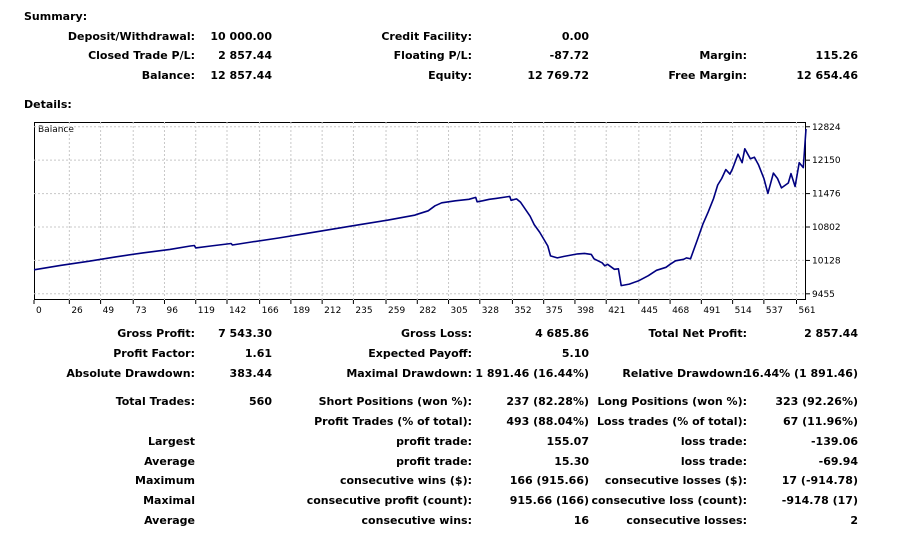 Image resolution: width=901 pixels, height=537 pixels. What do you see at coordinates (56, 130) in the screenshot?
I see `chart-legend: Balance` at bounding box center [56, 130].